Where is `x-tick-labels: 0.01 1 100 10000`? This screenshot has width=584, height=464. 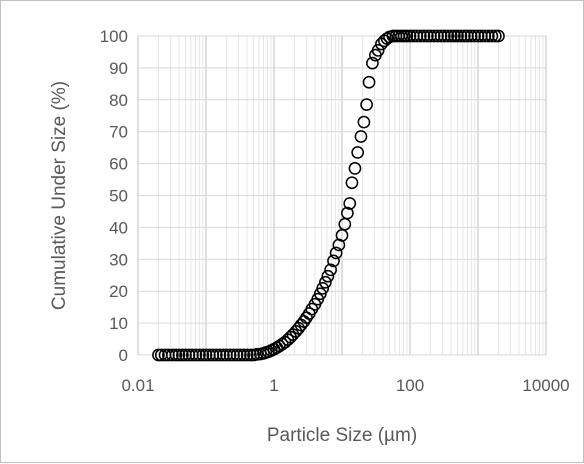 x-tick-labels: 0.01 1 100 10000 is located at coordinates (345, 385).